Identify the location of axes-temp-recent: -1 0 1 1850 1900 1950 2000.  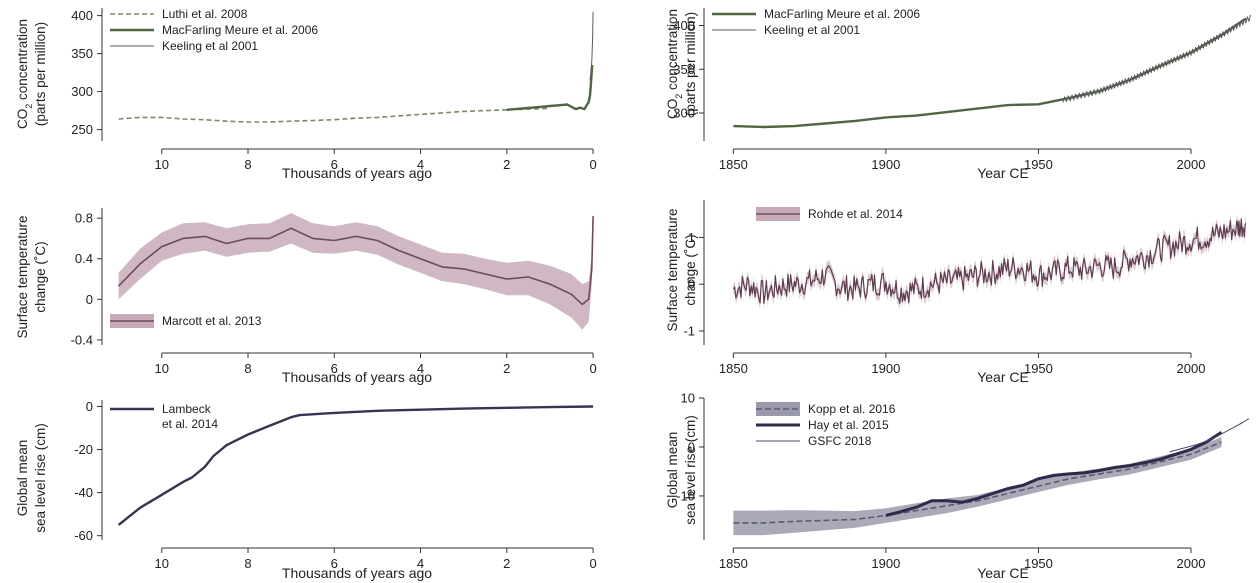
(944, 288).